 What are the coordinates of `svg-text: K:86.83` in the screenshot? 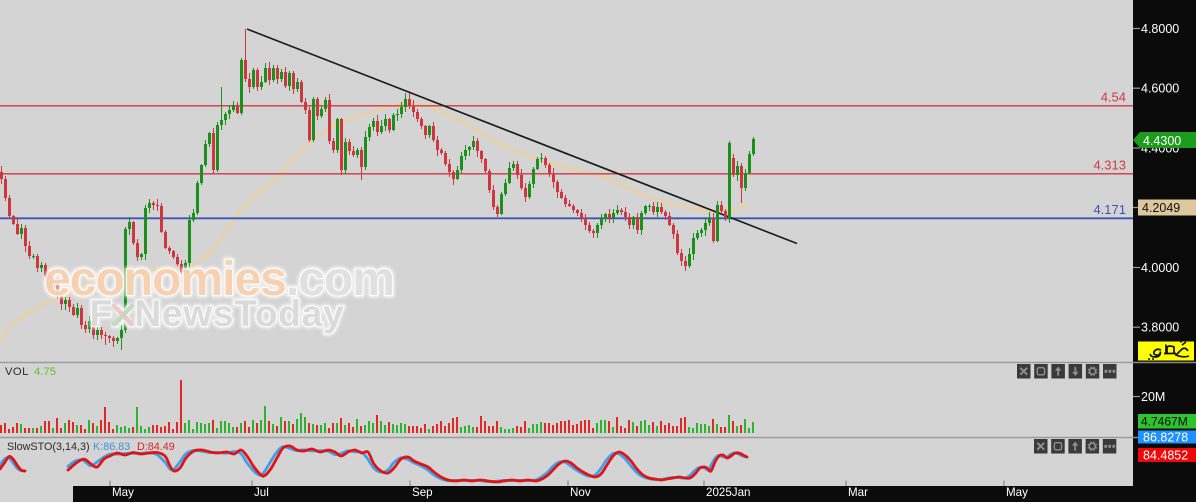 It's located at (111, 447).